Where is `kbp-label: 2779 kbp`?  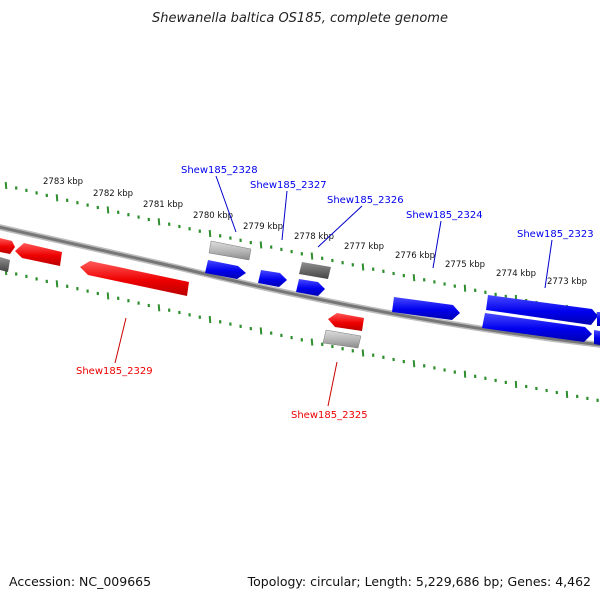
kbp-label: 2779 kbp is located at coordinates (263, 227).